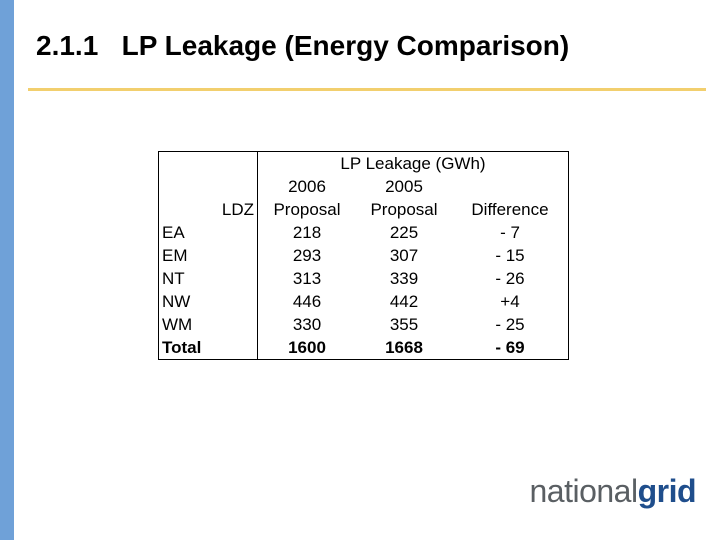 Image resolution: width=720 pixels, height=540 pixels. I want to click on row-2006: 313, so click(307, 278).